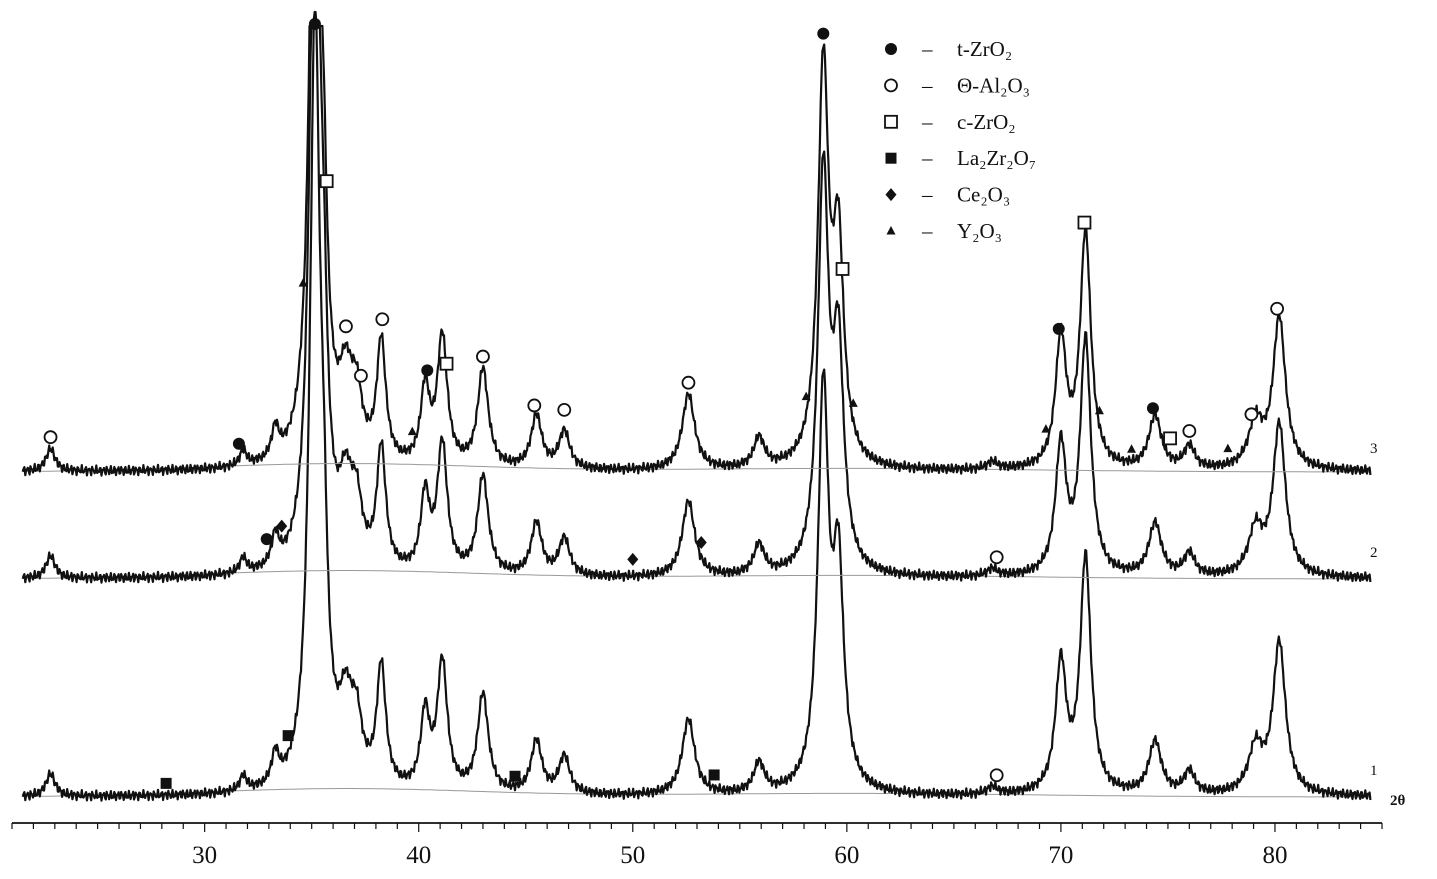 The width and height of the screenshot is (1437, 879). Describe the element at coordinates (632, 855) in the screenshot. I see `x-tick-label: 50` at that location.